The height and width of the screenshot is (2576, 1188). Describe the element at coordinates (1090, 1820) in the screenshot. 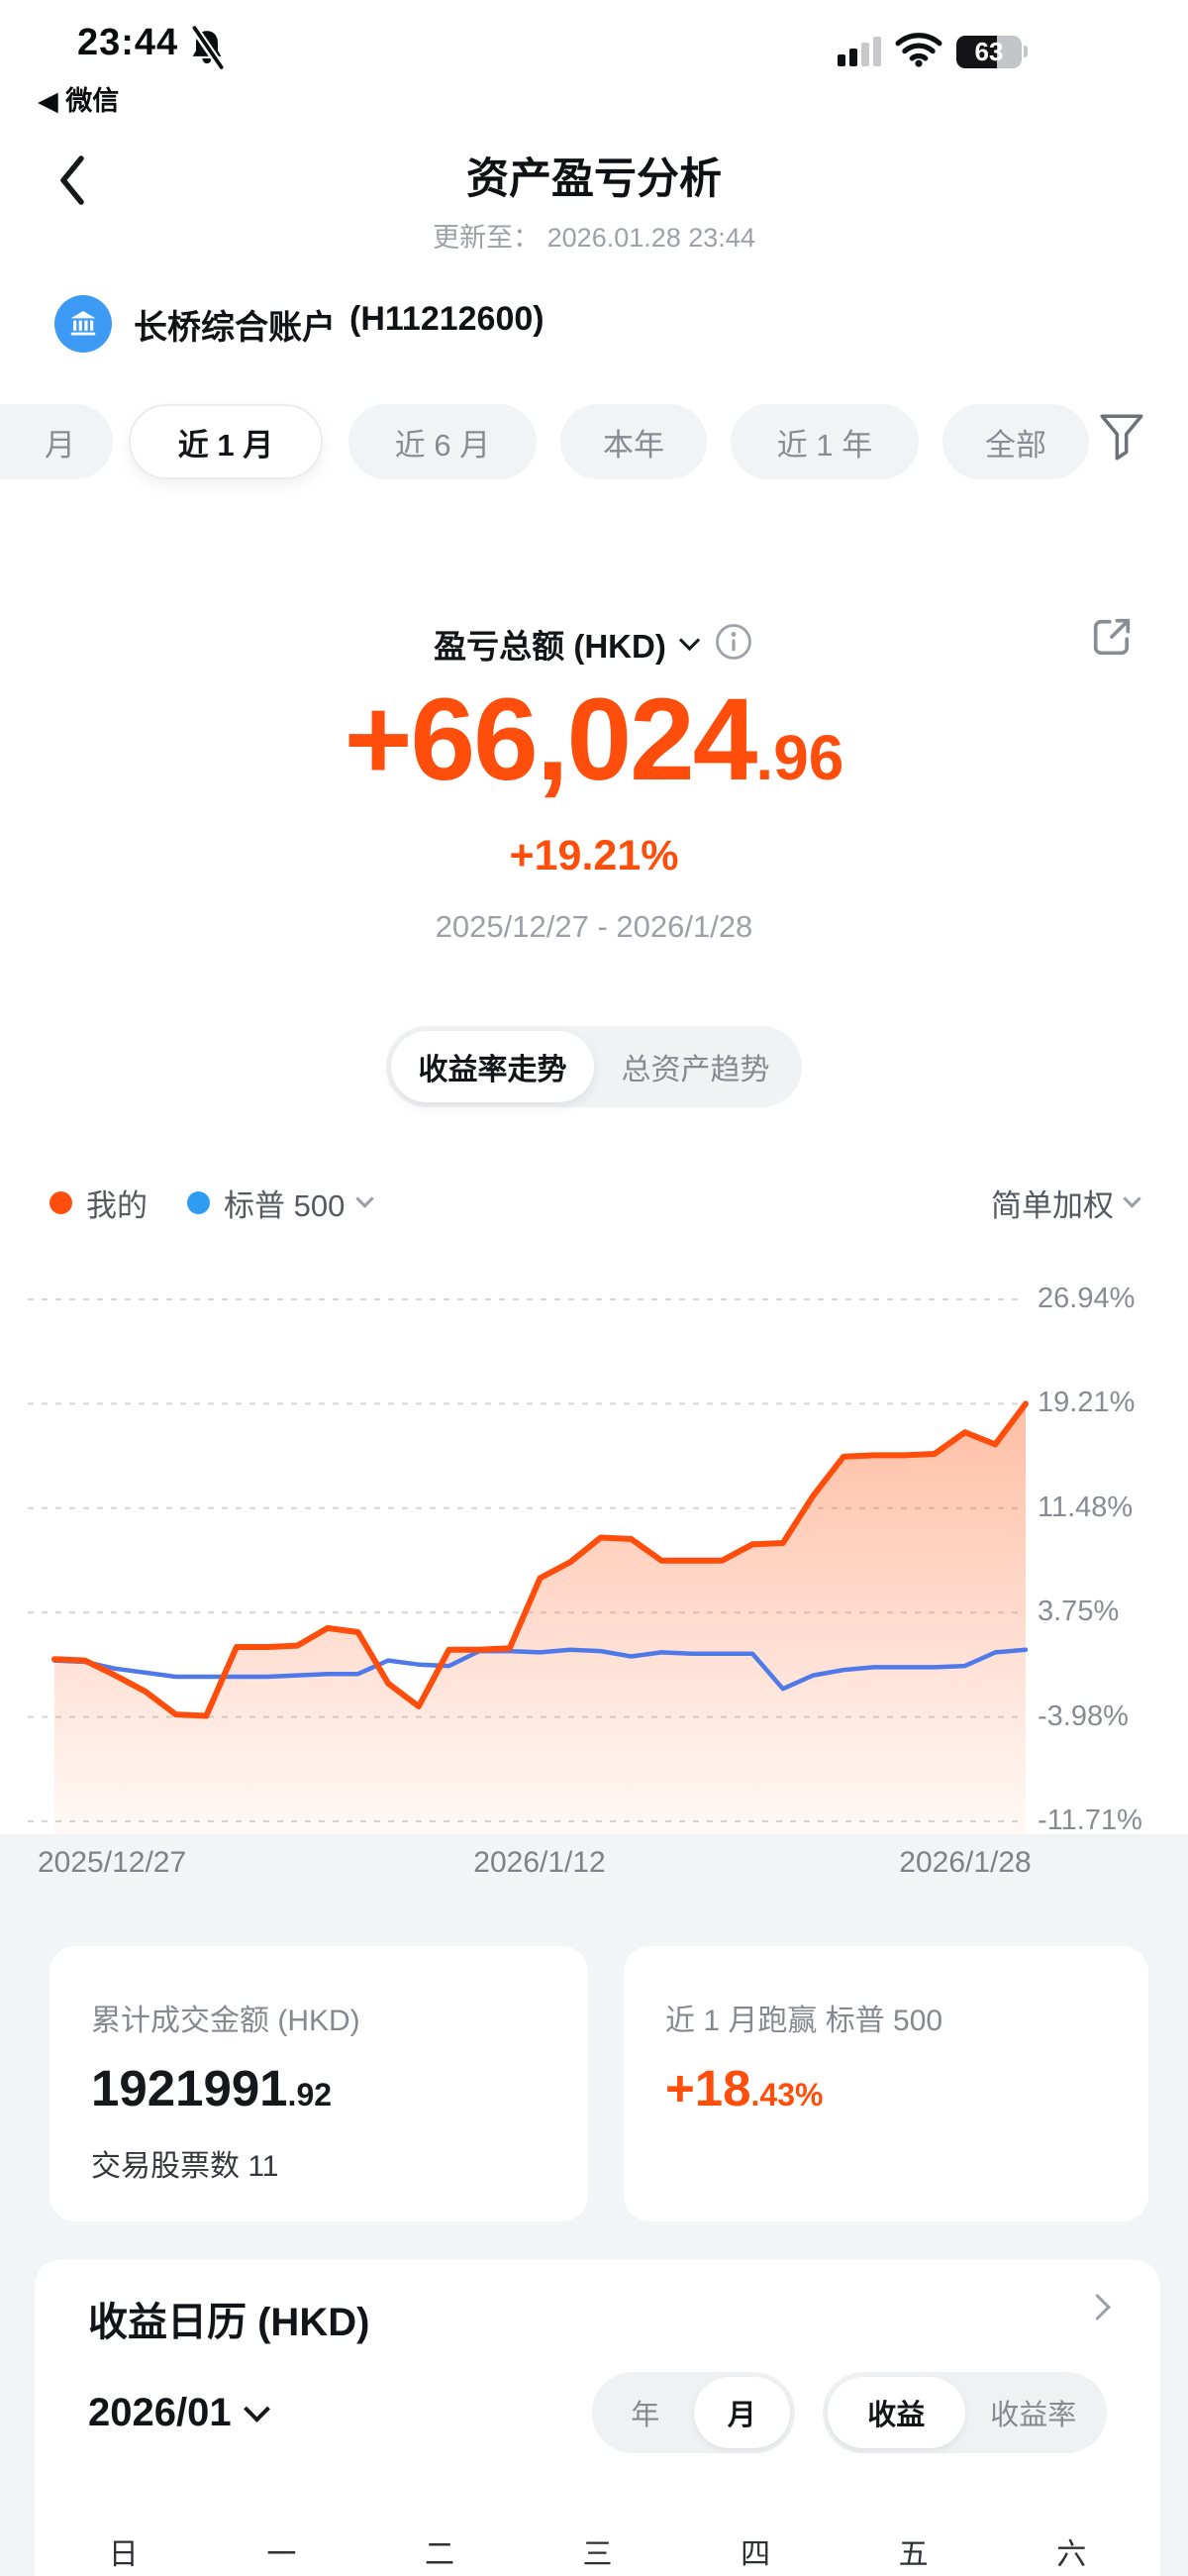

I see `ytick-label: -11.71%` at that location.